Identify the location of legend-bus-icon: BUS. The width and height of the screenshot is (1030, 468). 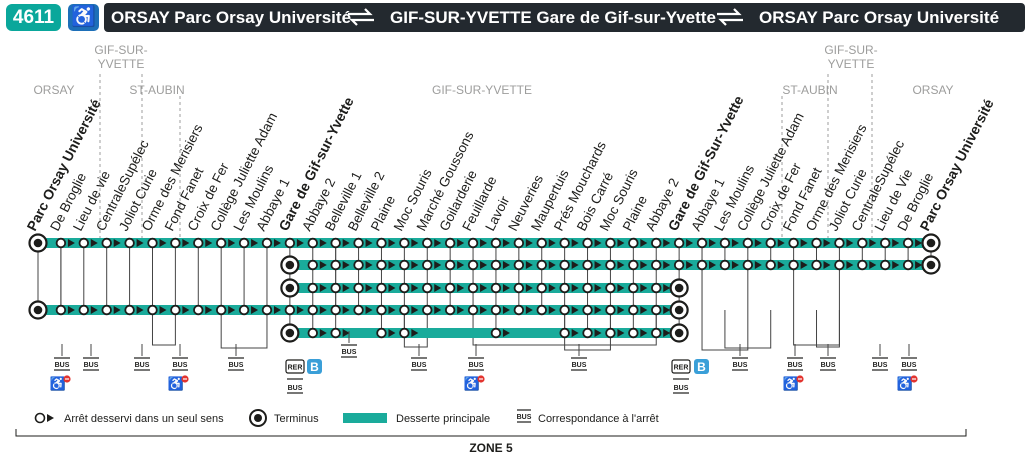
(524, 417).